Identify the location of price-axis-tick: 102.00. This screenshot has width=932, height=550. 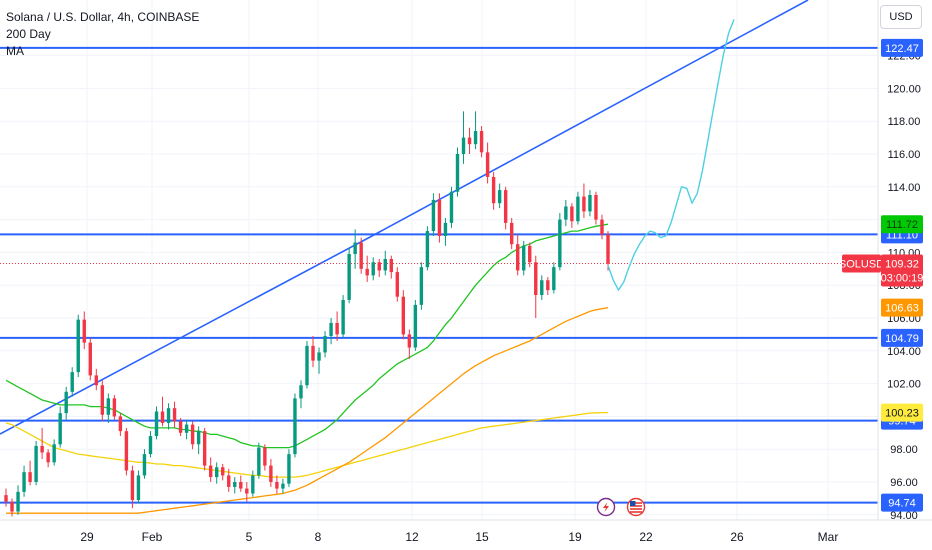
(904, 385).